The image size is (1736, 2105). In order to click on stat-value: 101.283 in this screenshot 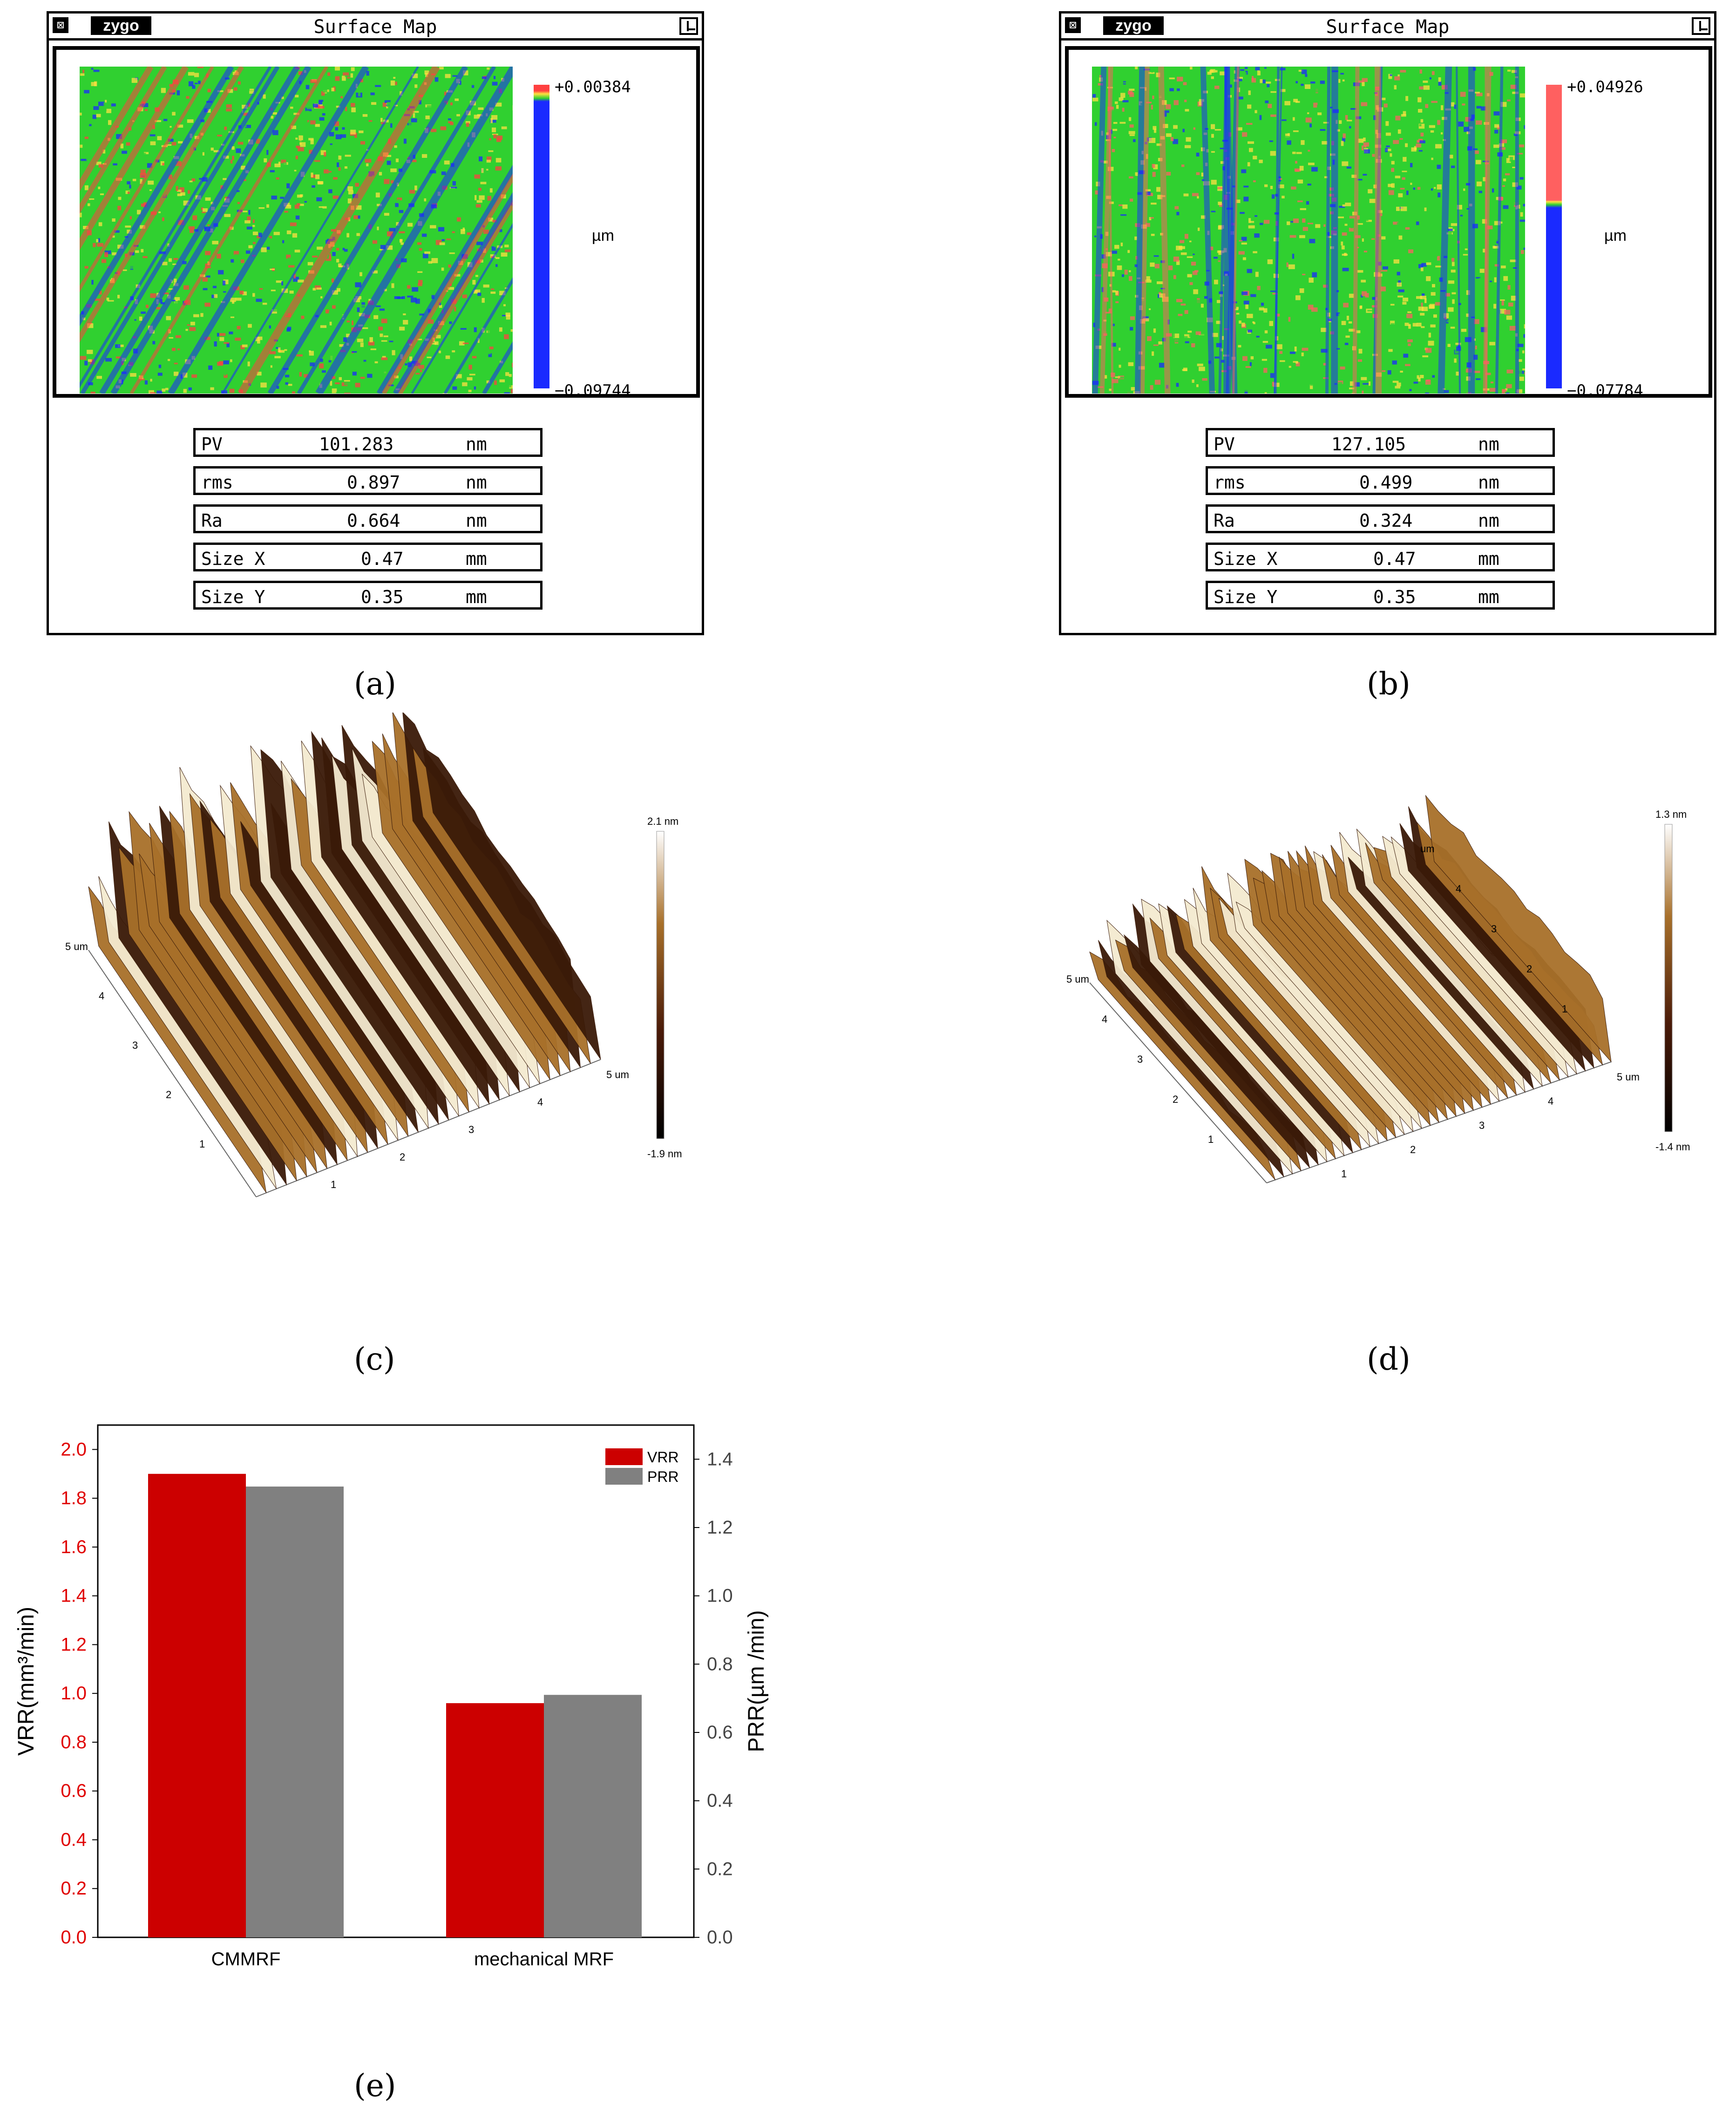, I will do `click(356, 444)`.